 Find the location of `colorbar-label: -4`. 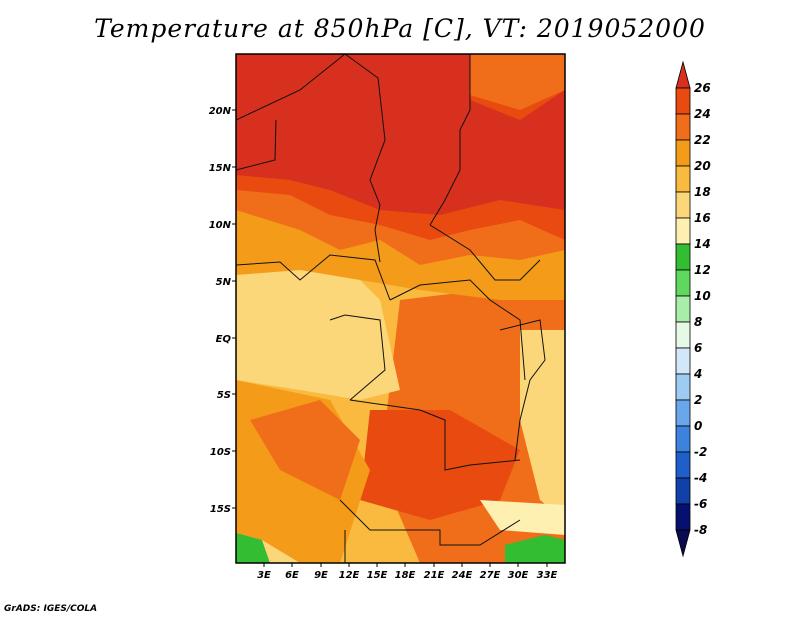

colorbar-label: -4 is located at coordinates (700, 478).